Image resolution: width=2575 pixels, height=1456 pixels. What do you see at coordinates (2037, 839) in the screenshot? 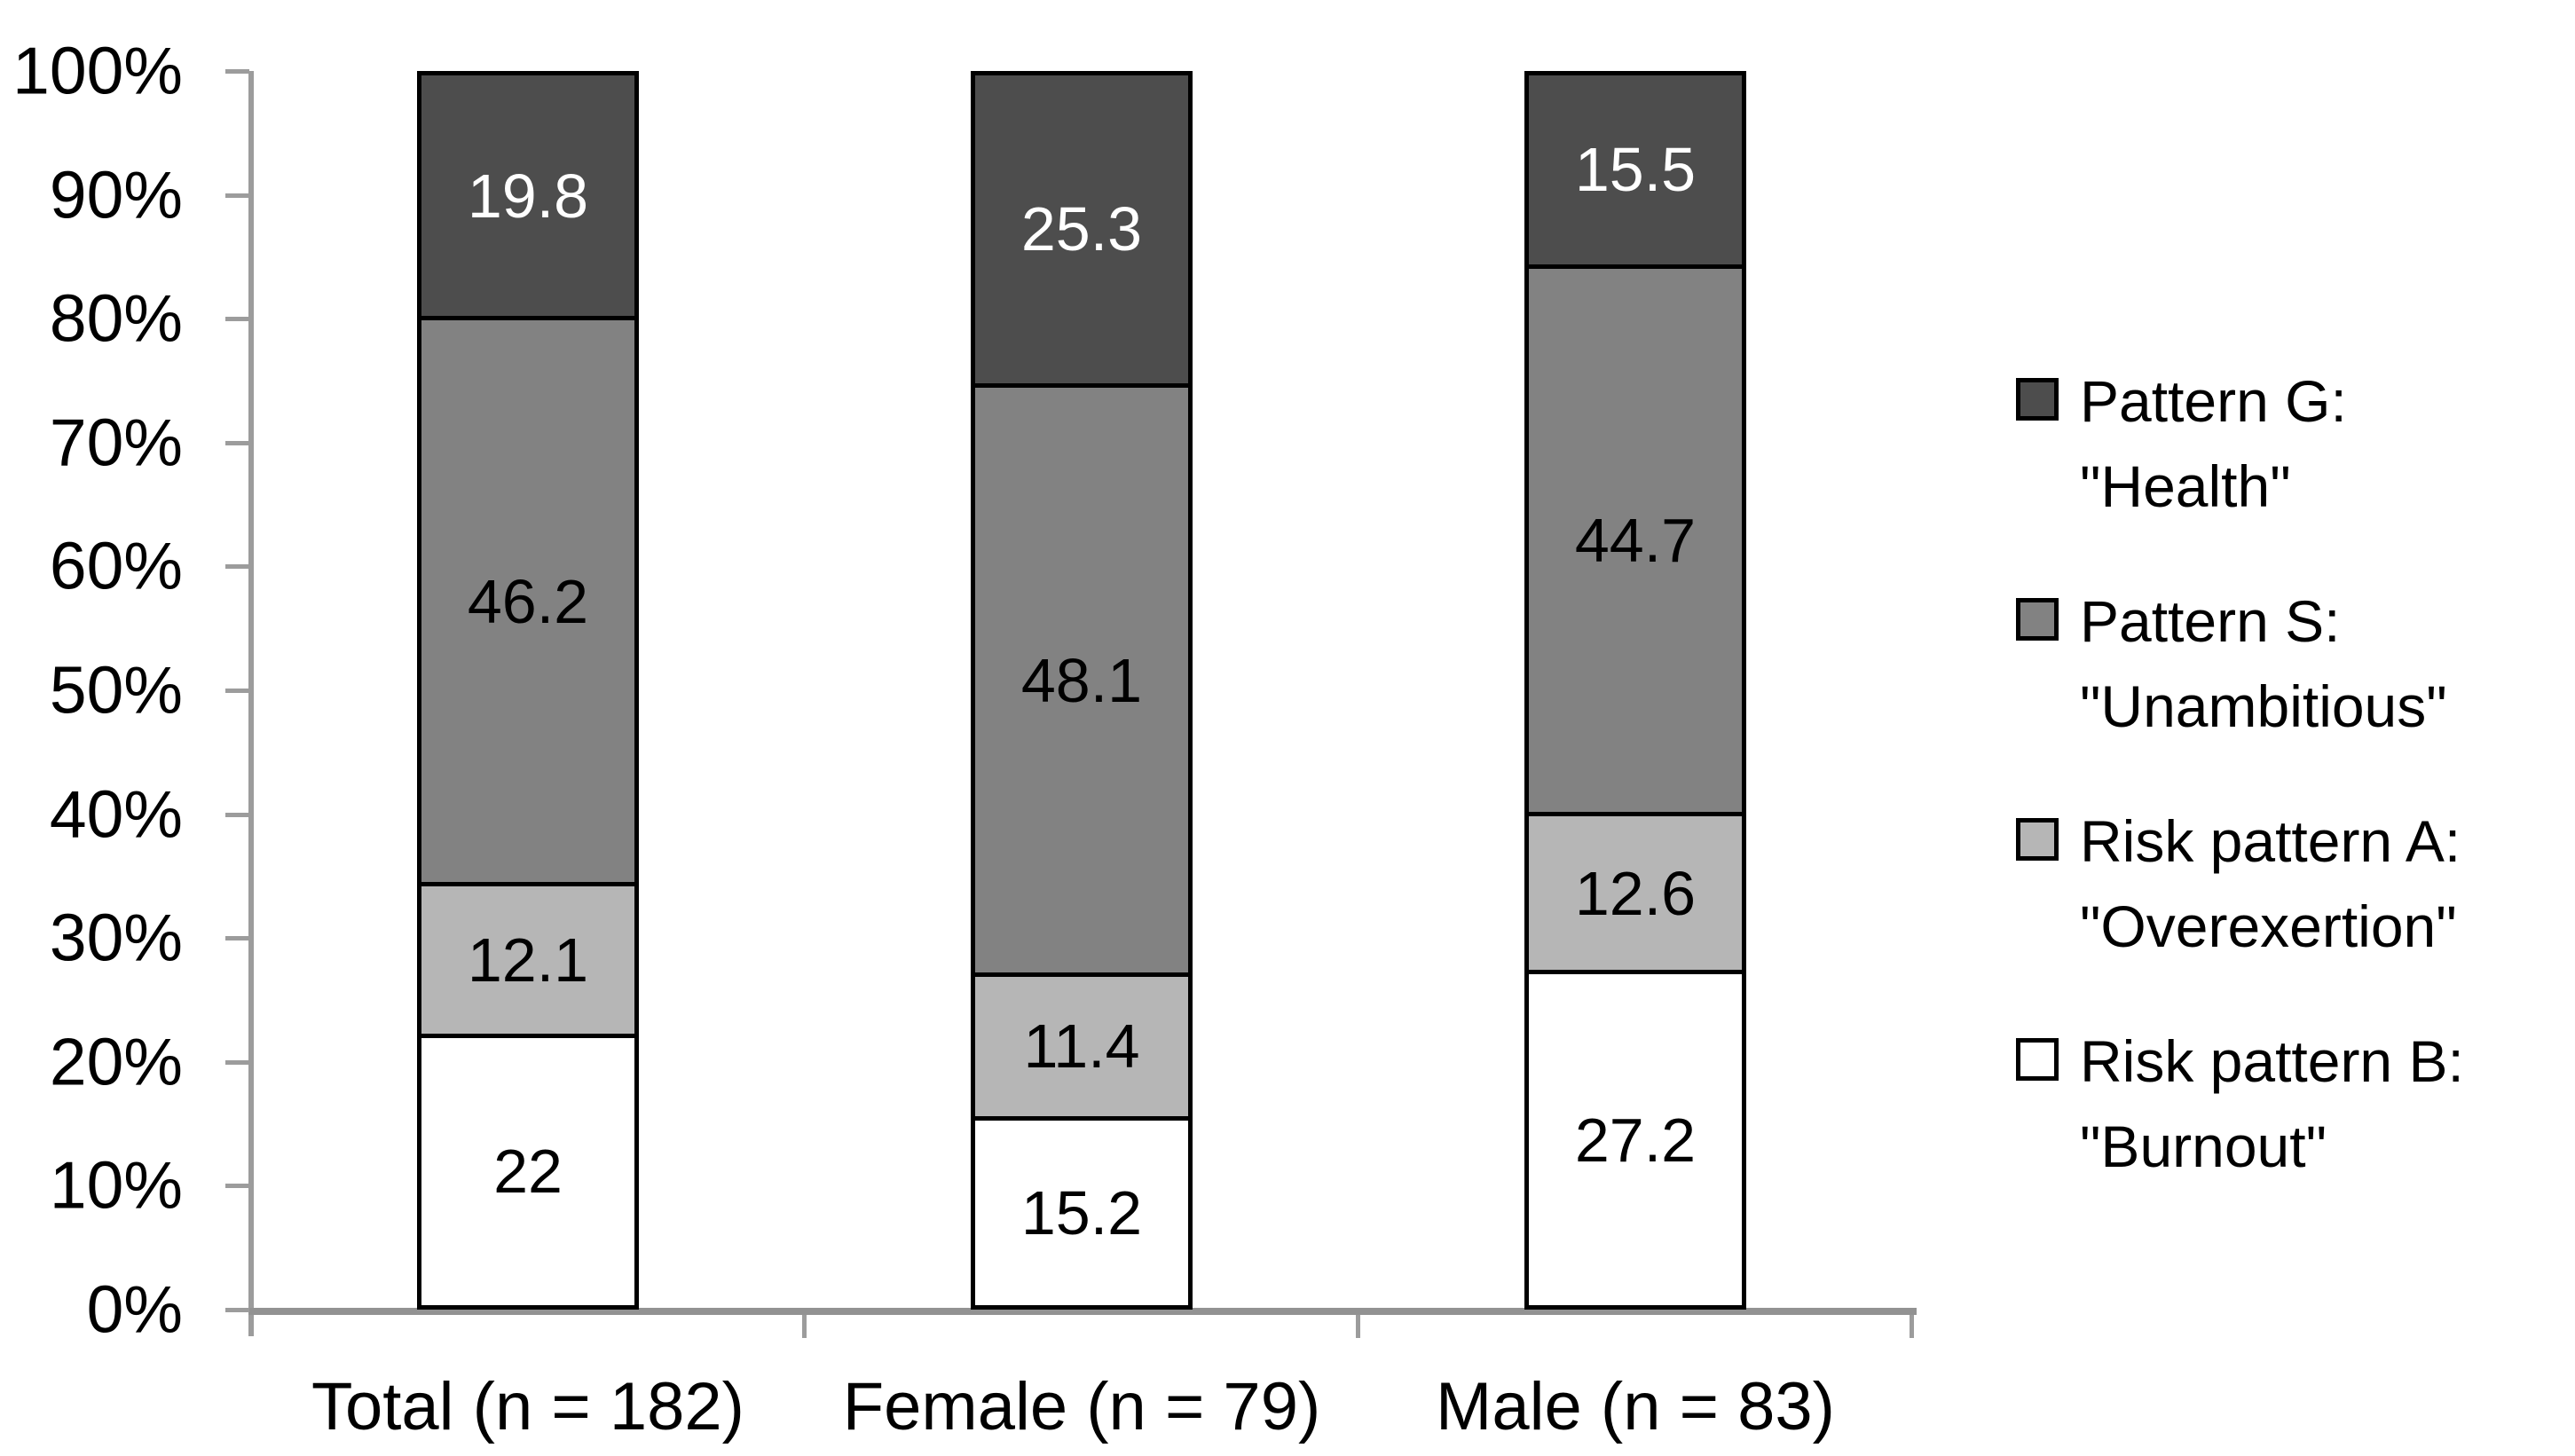
I see `legend-swatch-risk-pattern-a` at bounding box center [2037, 839].